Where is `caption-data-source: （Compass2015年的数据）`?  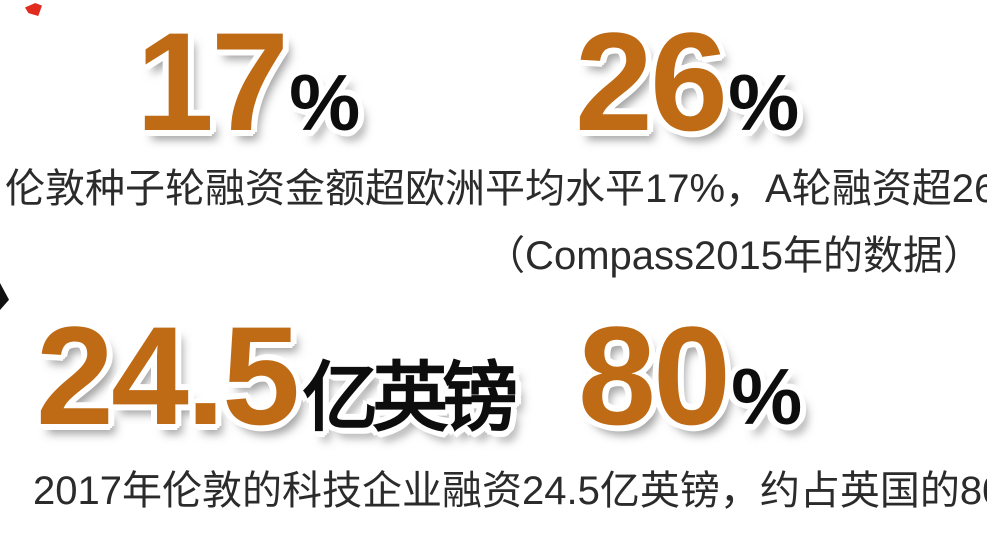 caption-data-source: （Compass2015年的数据） is located at coordinates (734, 256).